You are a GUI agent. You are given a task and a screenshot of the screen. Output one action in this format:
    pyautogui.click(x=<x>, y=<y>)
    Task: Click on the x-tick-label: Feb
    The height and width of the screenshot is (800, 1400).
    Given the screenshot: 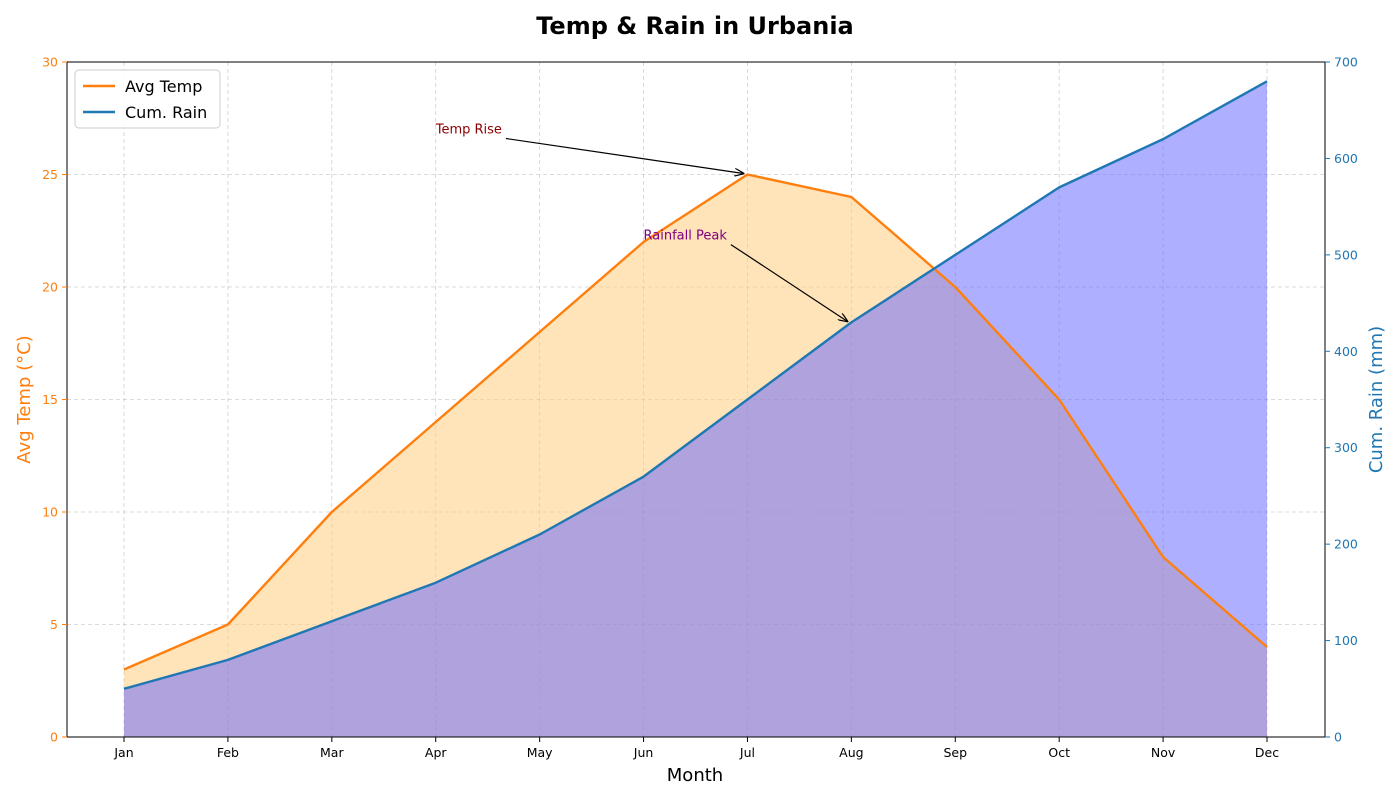 What is the action you would take?
    pyautogui.click(x=228, y=752)
    